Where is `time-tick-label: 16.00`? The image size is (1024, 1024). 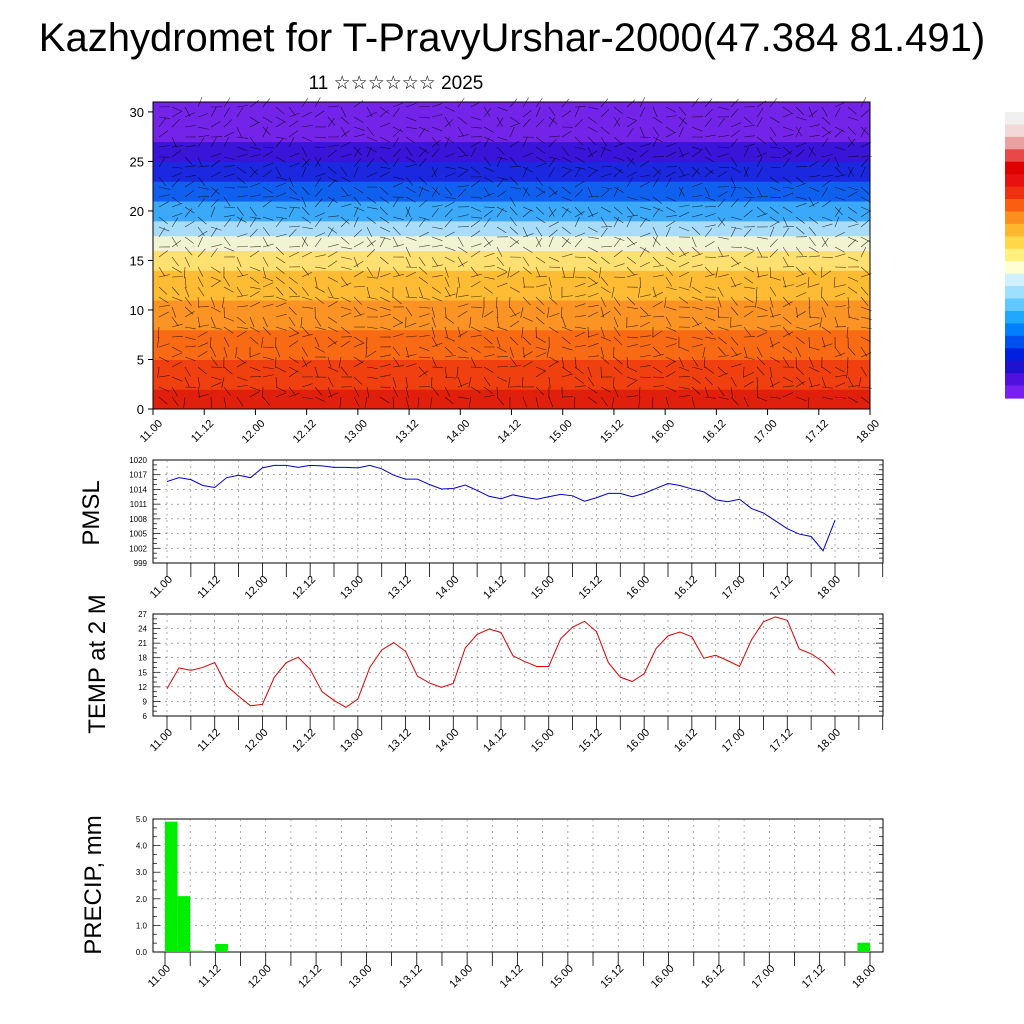
time-tick-label: 16.00 is located at coordinates (663, 432).